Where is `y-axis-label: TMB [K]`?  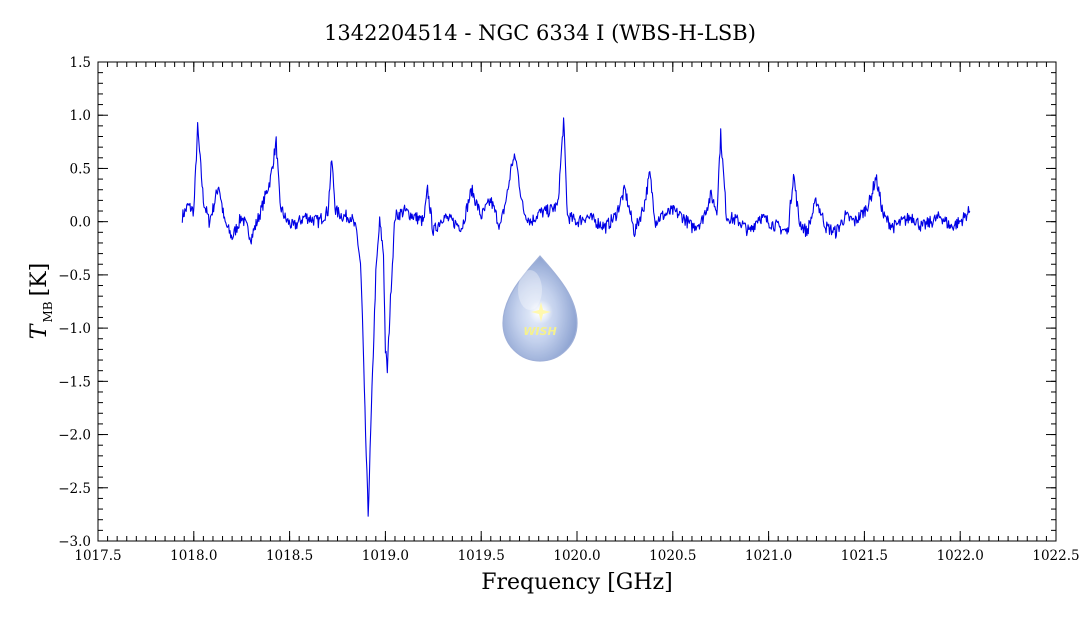
y-axis-label: TMB [K] is located at coordinates (41, 301).